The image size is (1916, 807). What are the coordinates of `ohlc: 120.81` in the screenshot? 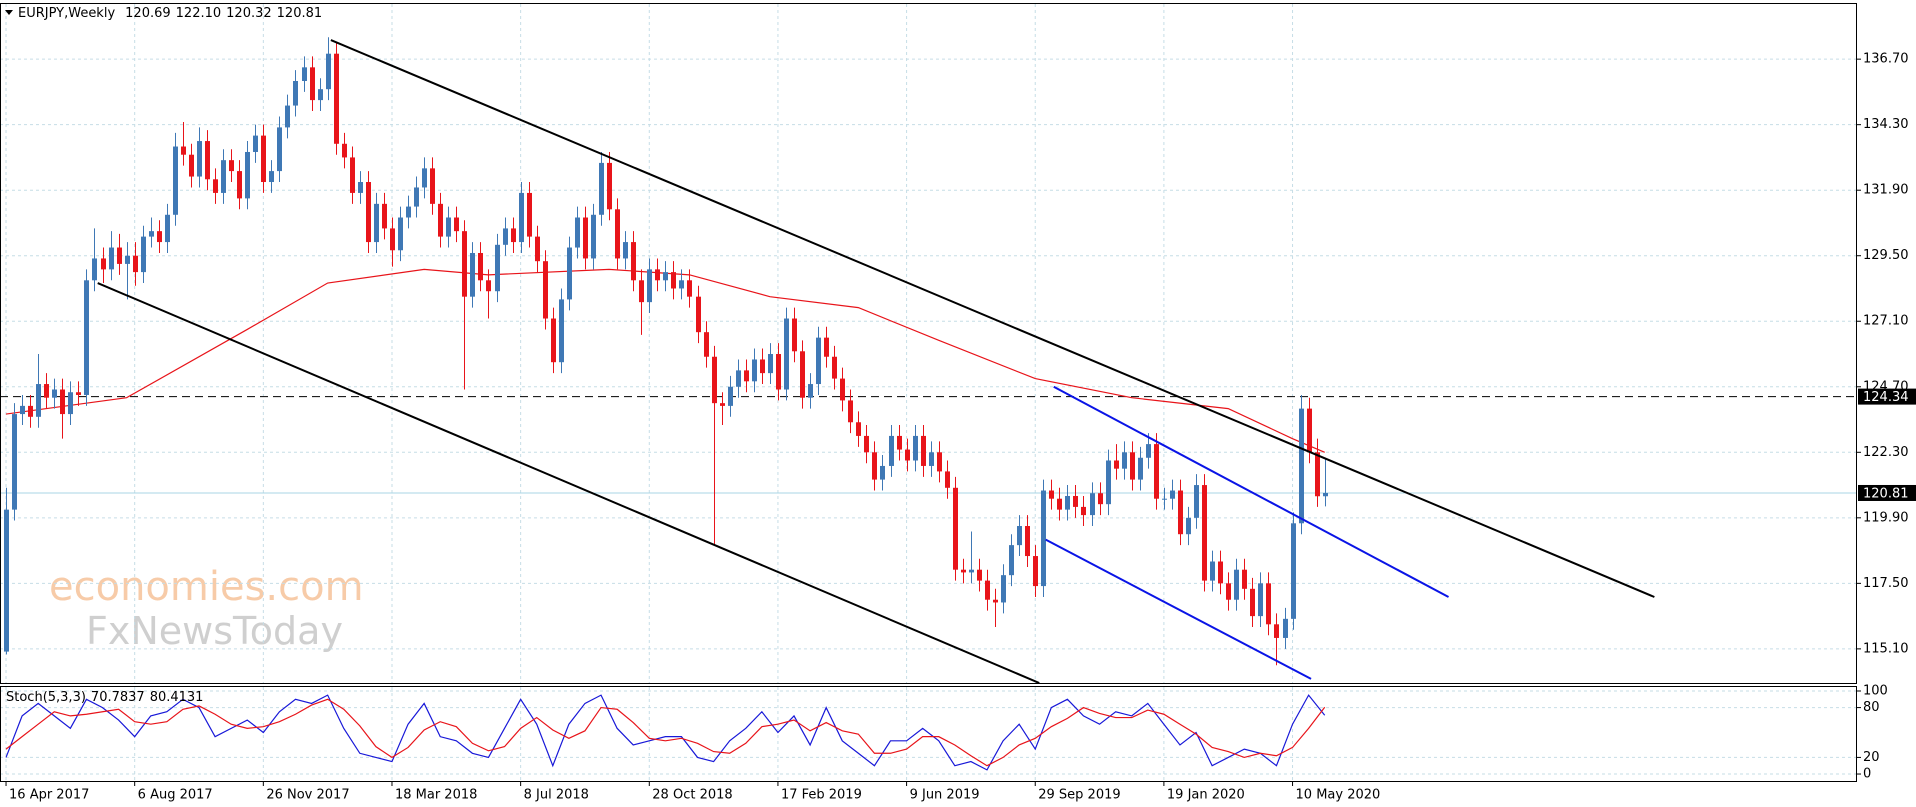 It's located at (300, 13).